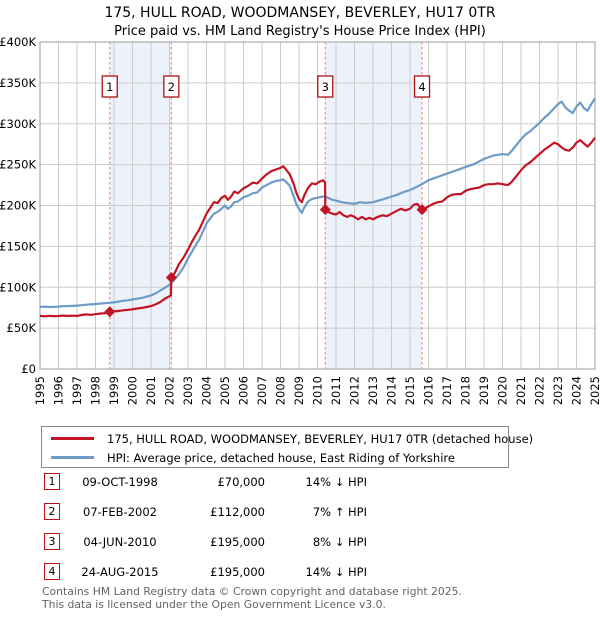 The height and width of the screenshot is (620, 600). I want to click on svg-text: 2012, so click(355, 390).